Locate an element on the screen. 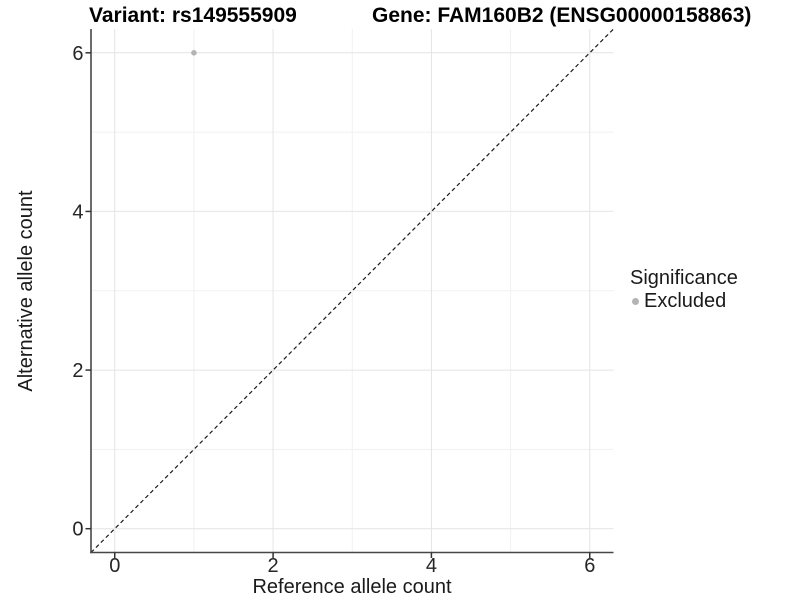 The image size is (800, 600). legend: Significance Excluded is located at coordinates (683, 289).